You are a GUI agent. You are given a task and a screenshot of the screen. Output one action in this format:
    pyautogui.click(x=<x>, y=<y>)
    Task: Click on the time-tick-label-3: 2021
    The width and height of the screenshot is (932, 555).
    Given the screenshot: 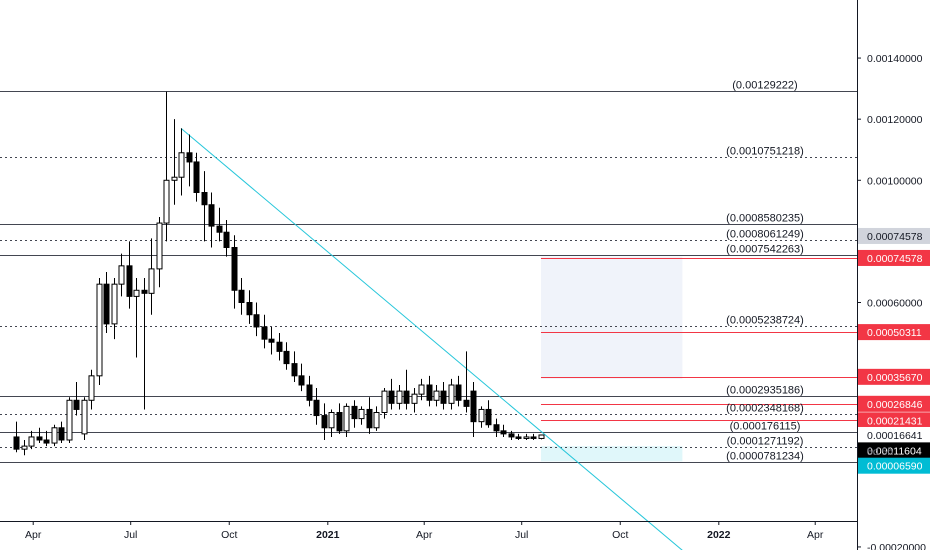 What is the action you would take?
    pyautogui.click(x=328, y=535)
    